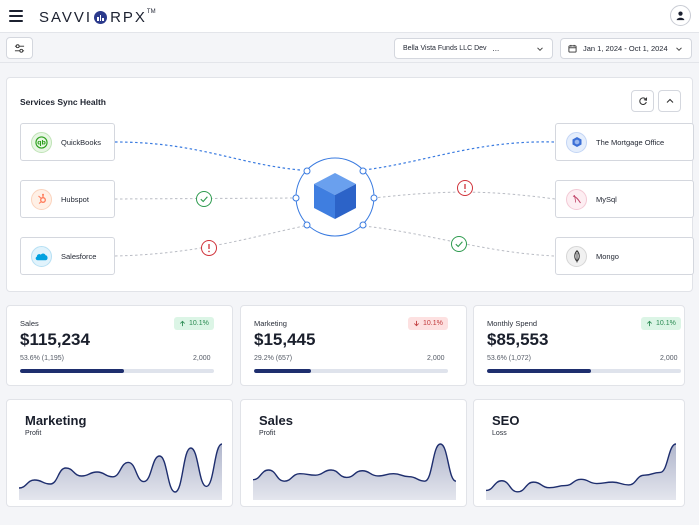 The width and height of the screenshot is (699, 525). Describe the element at coordinates (273, 358) in the screenshot. I see `stat-sub: 29.2% (657)` at that location.